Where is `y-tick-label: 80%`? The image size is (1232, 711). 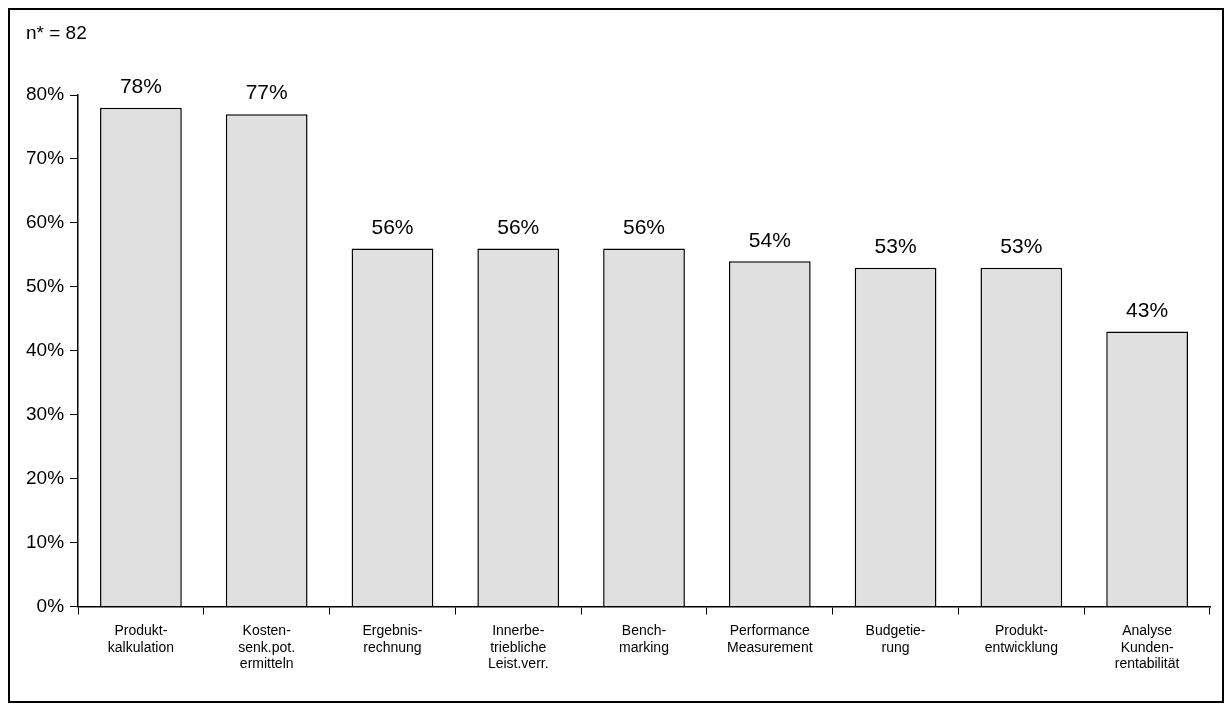
y-tick-label: 80% is located at coordinates (45, 94).